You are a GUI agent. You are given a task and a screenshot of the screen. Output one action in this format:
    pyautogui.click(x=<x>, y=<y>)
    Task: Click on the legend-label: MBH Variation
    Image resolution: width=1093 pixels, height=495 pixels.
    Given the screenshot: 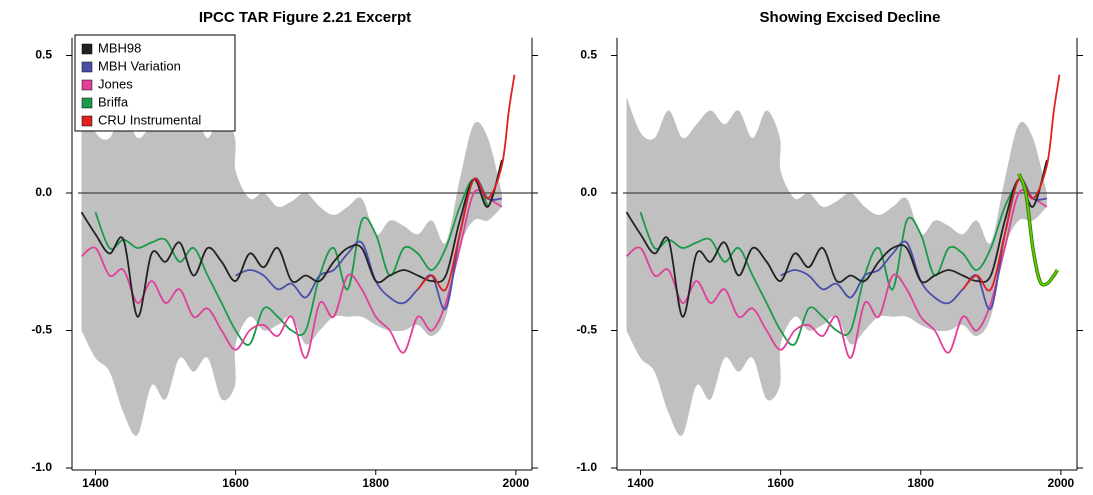 What is the action you would take?
    pyautogui.click(x=139, y=65)
    